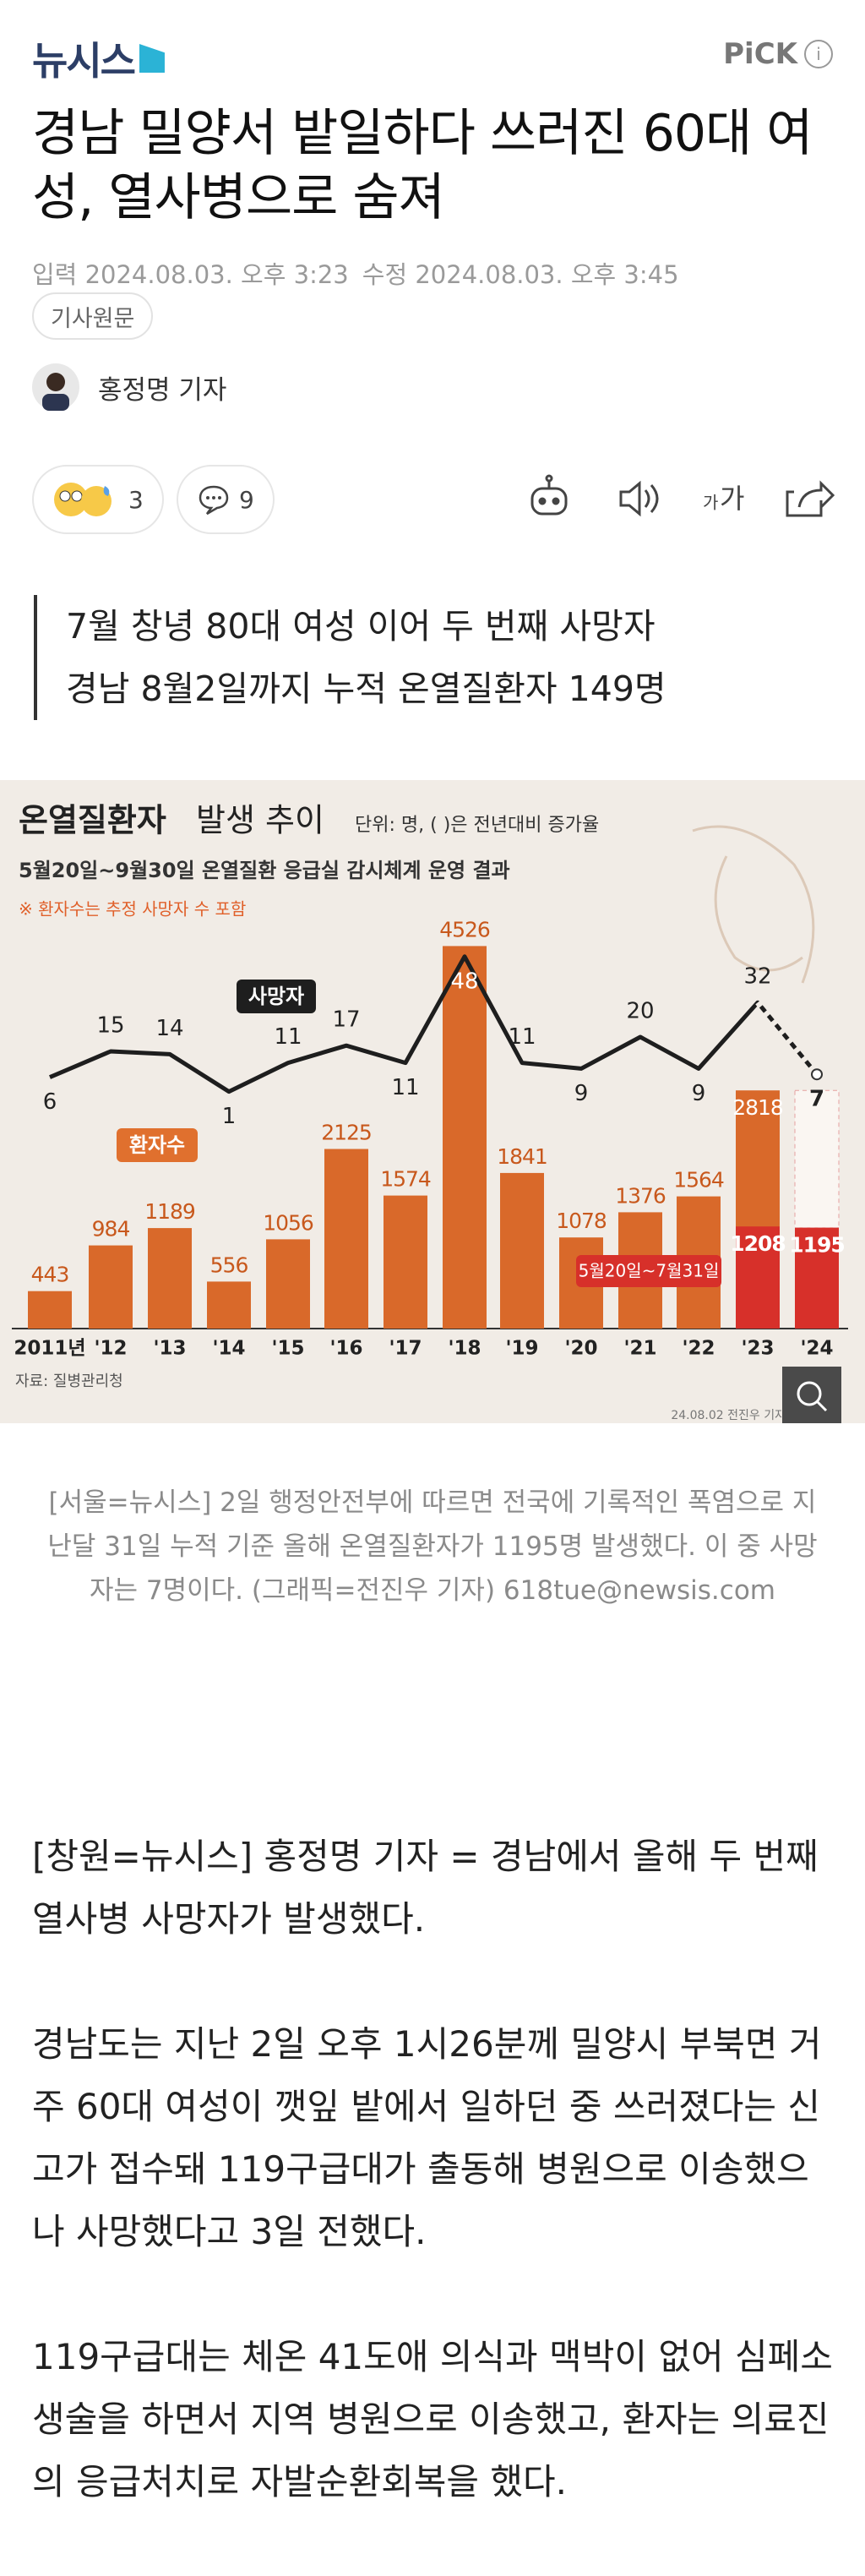 The height and width of the screenshot is (2576, 865). I want to click on x-tick-label: '17, so click(405, 1349).